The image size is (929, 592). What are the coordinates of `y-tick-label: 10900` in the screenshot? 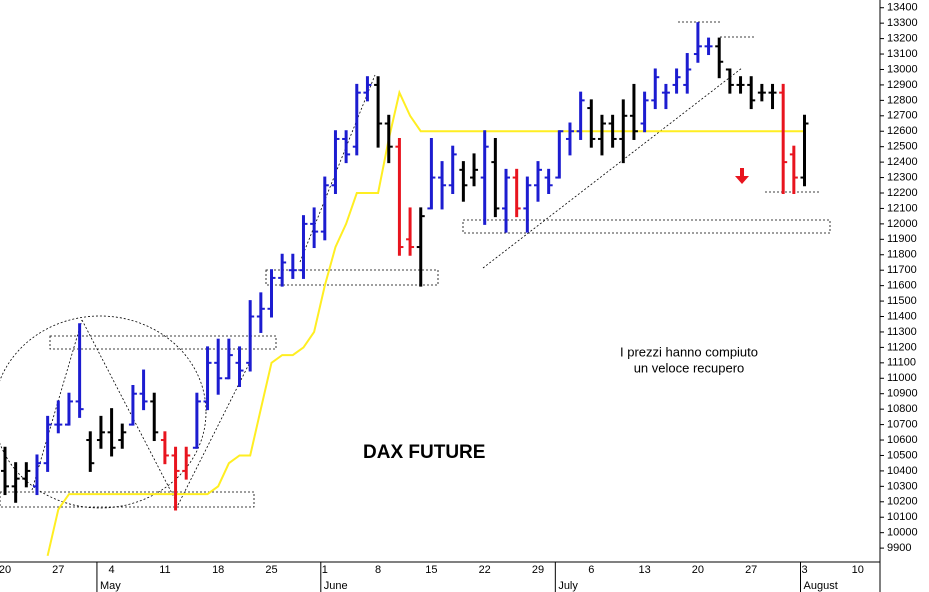 It's located at (902, 394).